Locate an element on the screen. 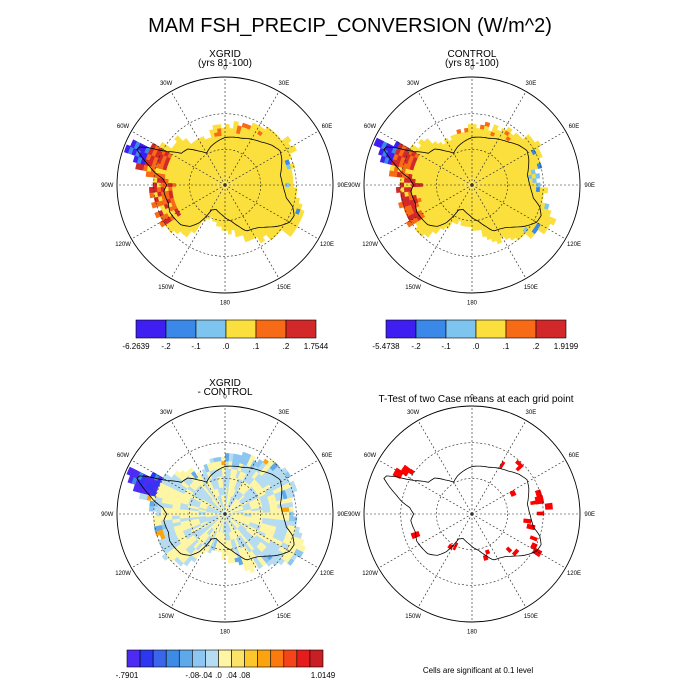 This screenshot has width=700, height=700. colorbar-swatch is located at coordinates (159, 658).